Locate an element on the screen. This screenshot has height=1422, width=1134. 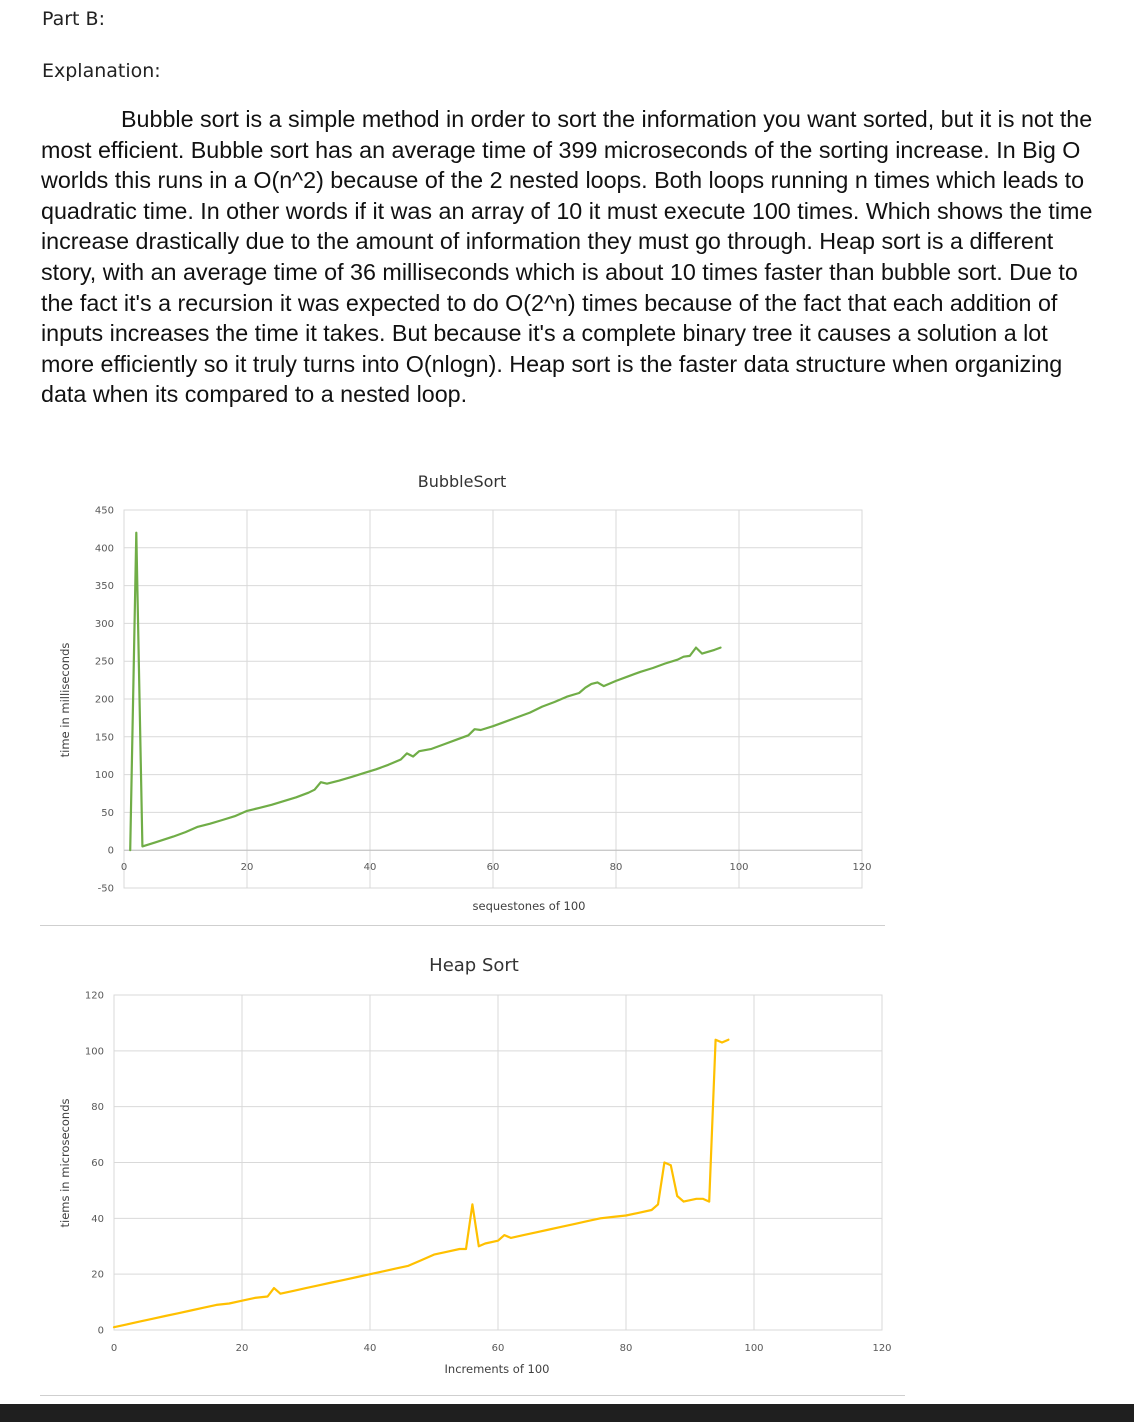
x-axis-title: Increments of 100 is located at coordinates (497, 1369).